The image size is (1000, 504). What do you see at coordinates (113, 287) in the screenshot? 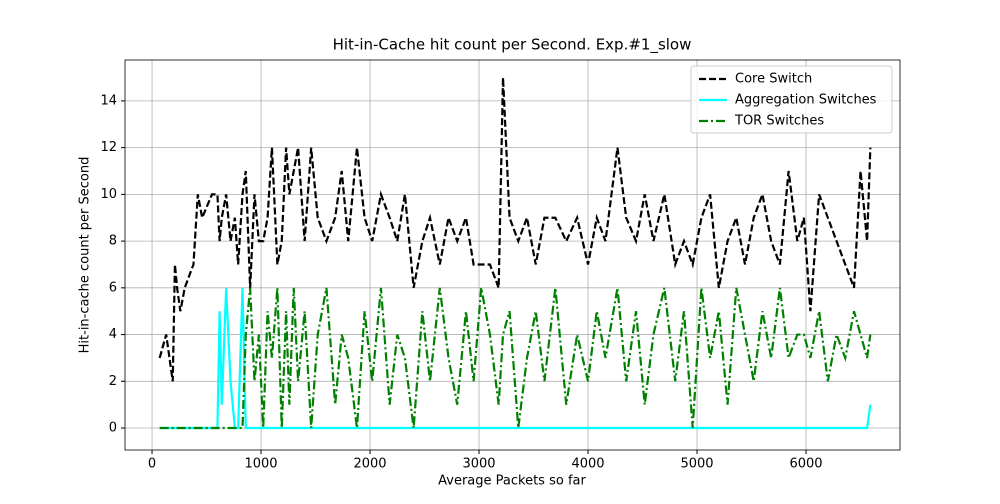
I see `y-tick-label: 6` at bounding box center [113, 287].